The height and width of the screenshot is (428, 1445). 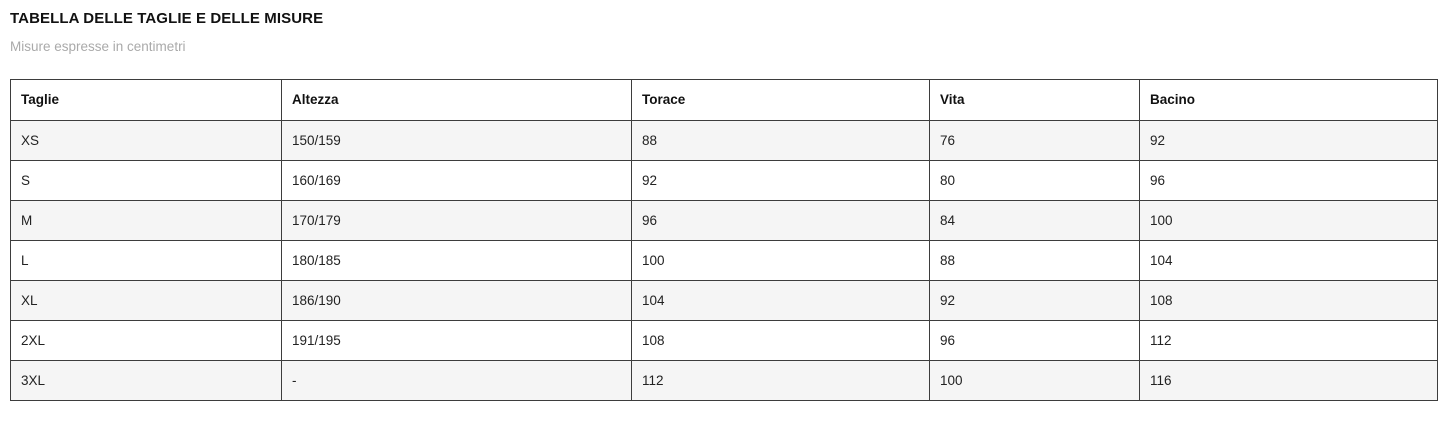 I want to click on table-row: 2XL 191/195 108 96 112, so click(x=724, y=340).